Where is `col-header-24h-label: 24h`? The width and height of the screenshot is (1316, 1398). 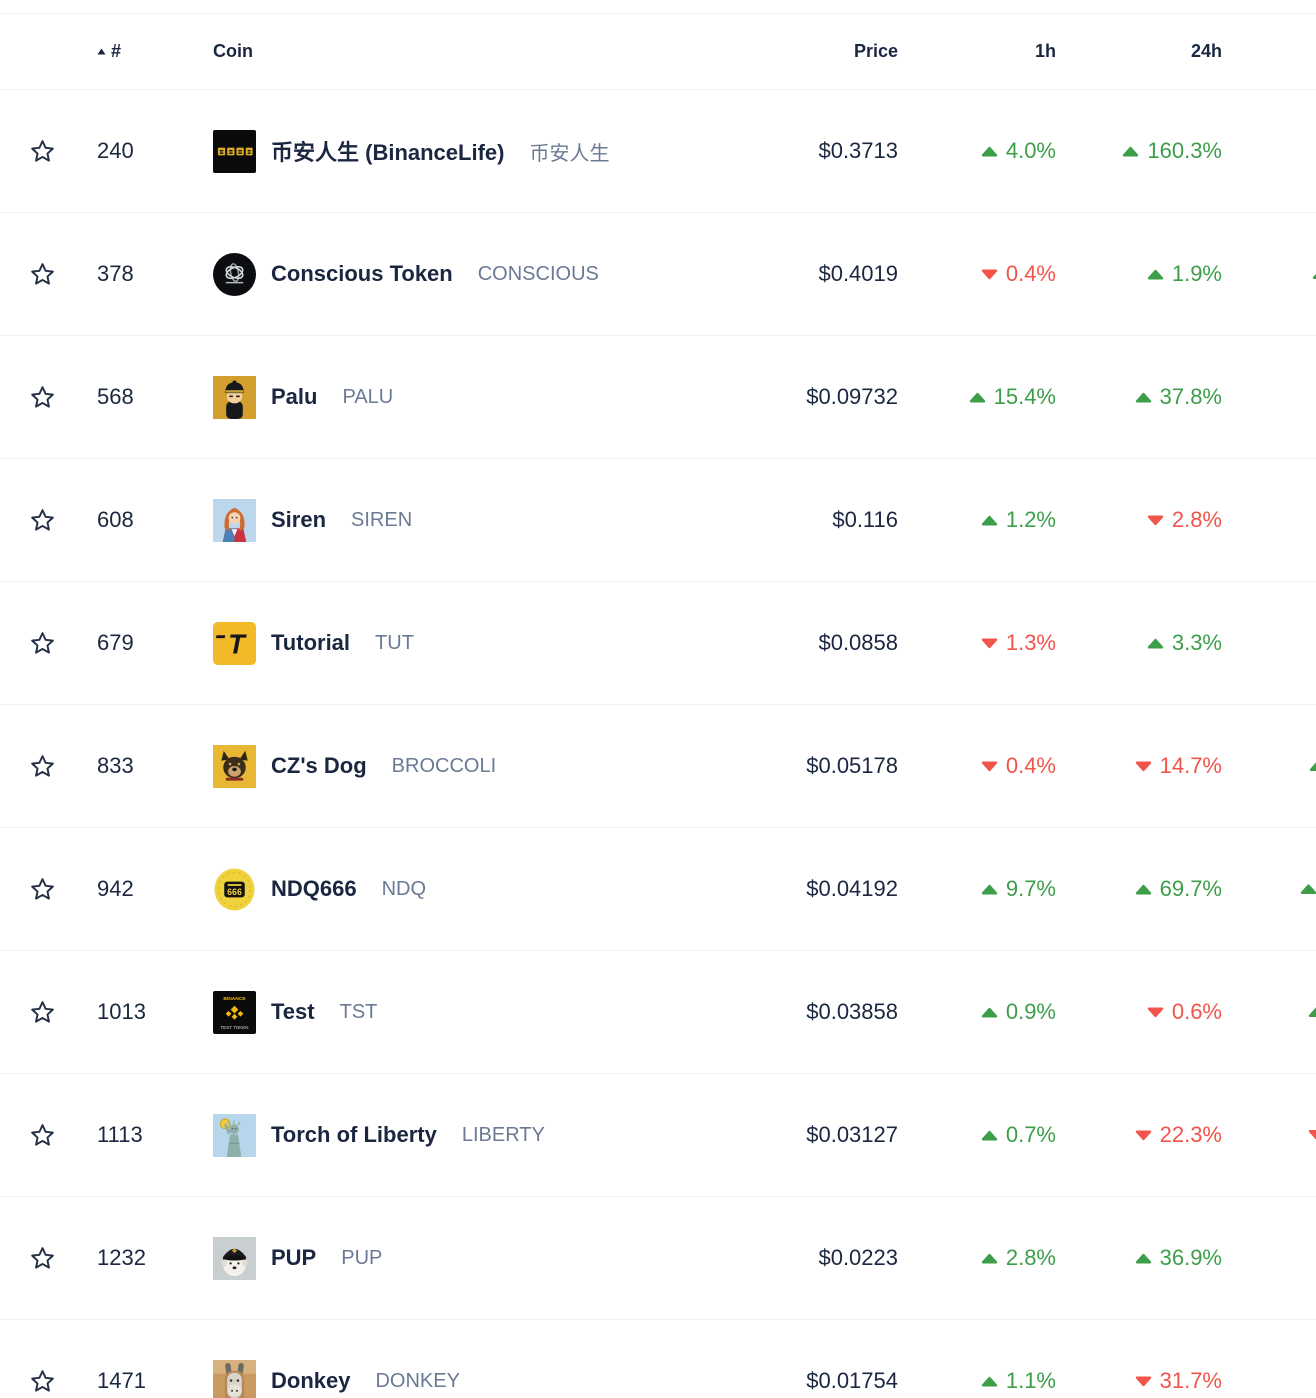 col-header-24h-label: 24h is located at coordinates (1206, 51).